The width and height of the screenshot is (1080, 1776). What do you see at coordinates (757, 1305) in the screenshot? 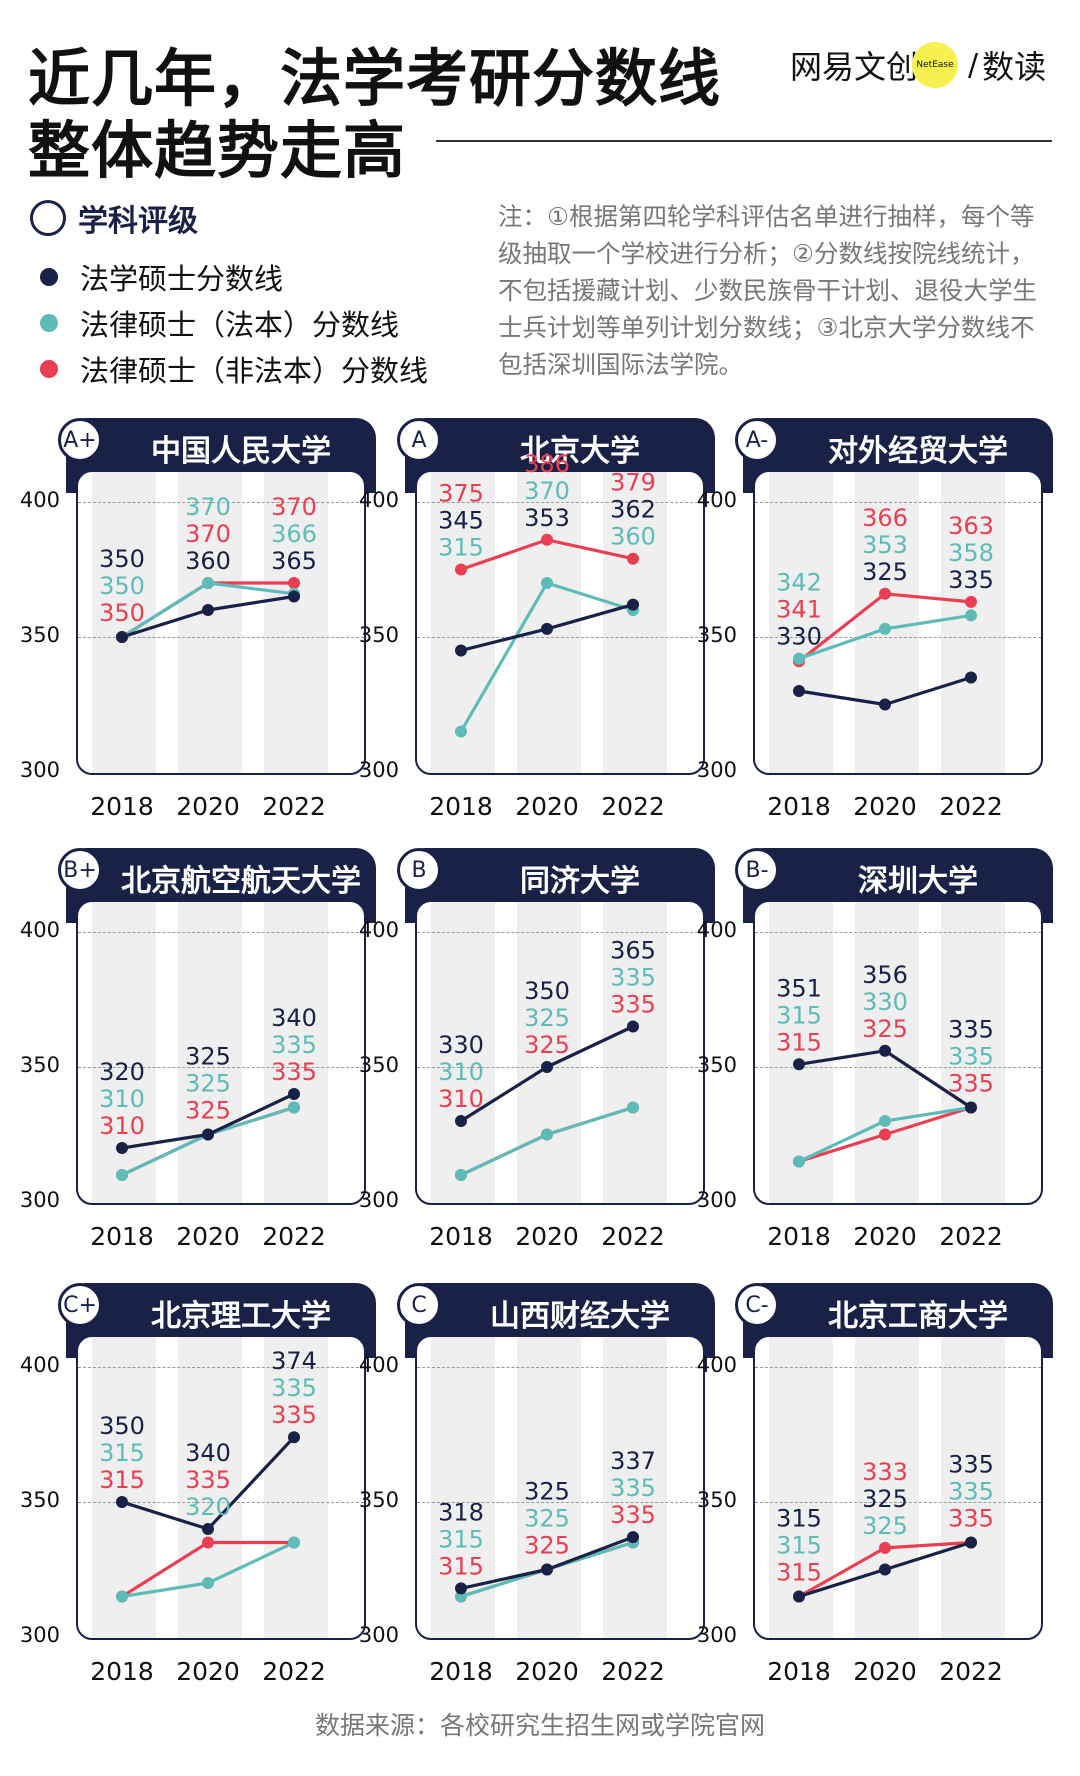
I see `grade-badge: C-` at bounding box center [757, 1305].